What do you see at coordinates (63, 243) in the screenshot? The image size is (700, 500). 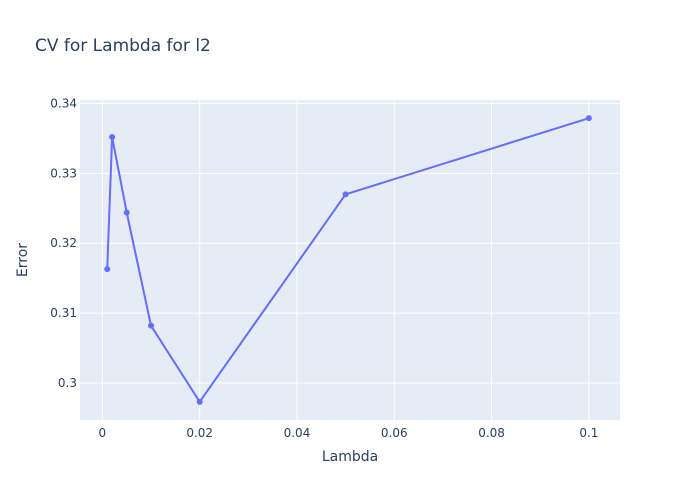 I see `y-tick-label: 0.32` at bounding box center [63, 243].